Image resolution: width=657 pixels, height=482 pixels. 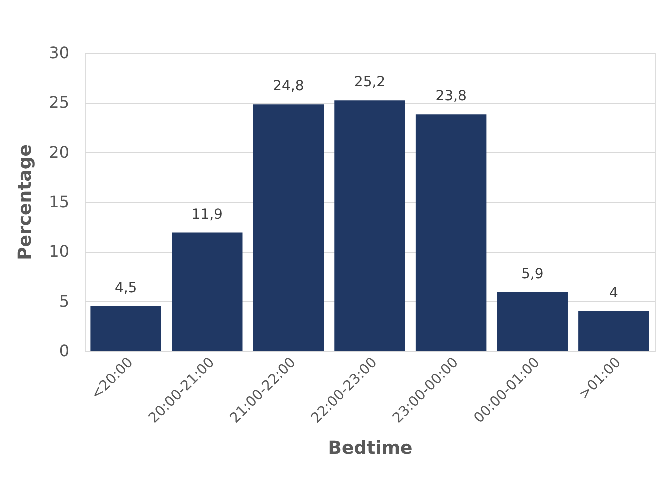 I want to click on y-tick-label: 15, so click(x=59, y=202).